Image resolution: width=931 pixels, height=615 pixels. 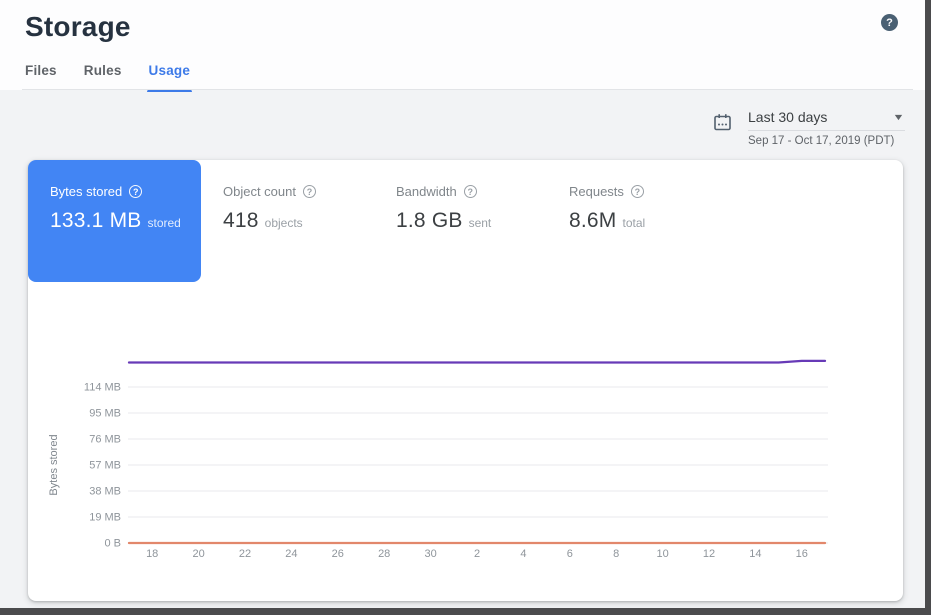 I want to click on chevron-down-icon: ▼, so click(x=898, y=117).